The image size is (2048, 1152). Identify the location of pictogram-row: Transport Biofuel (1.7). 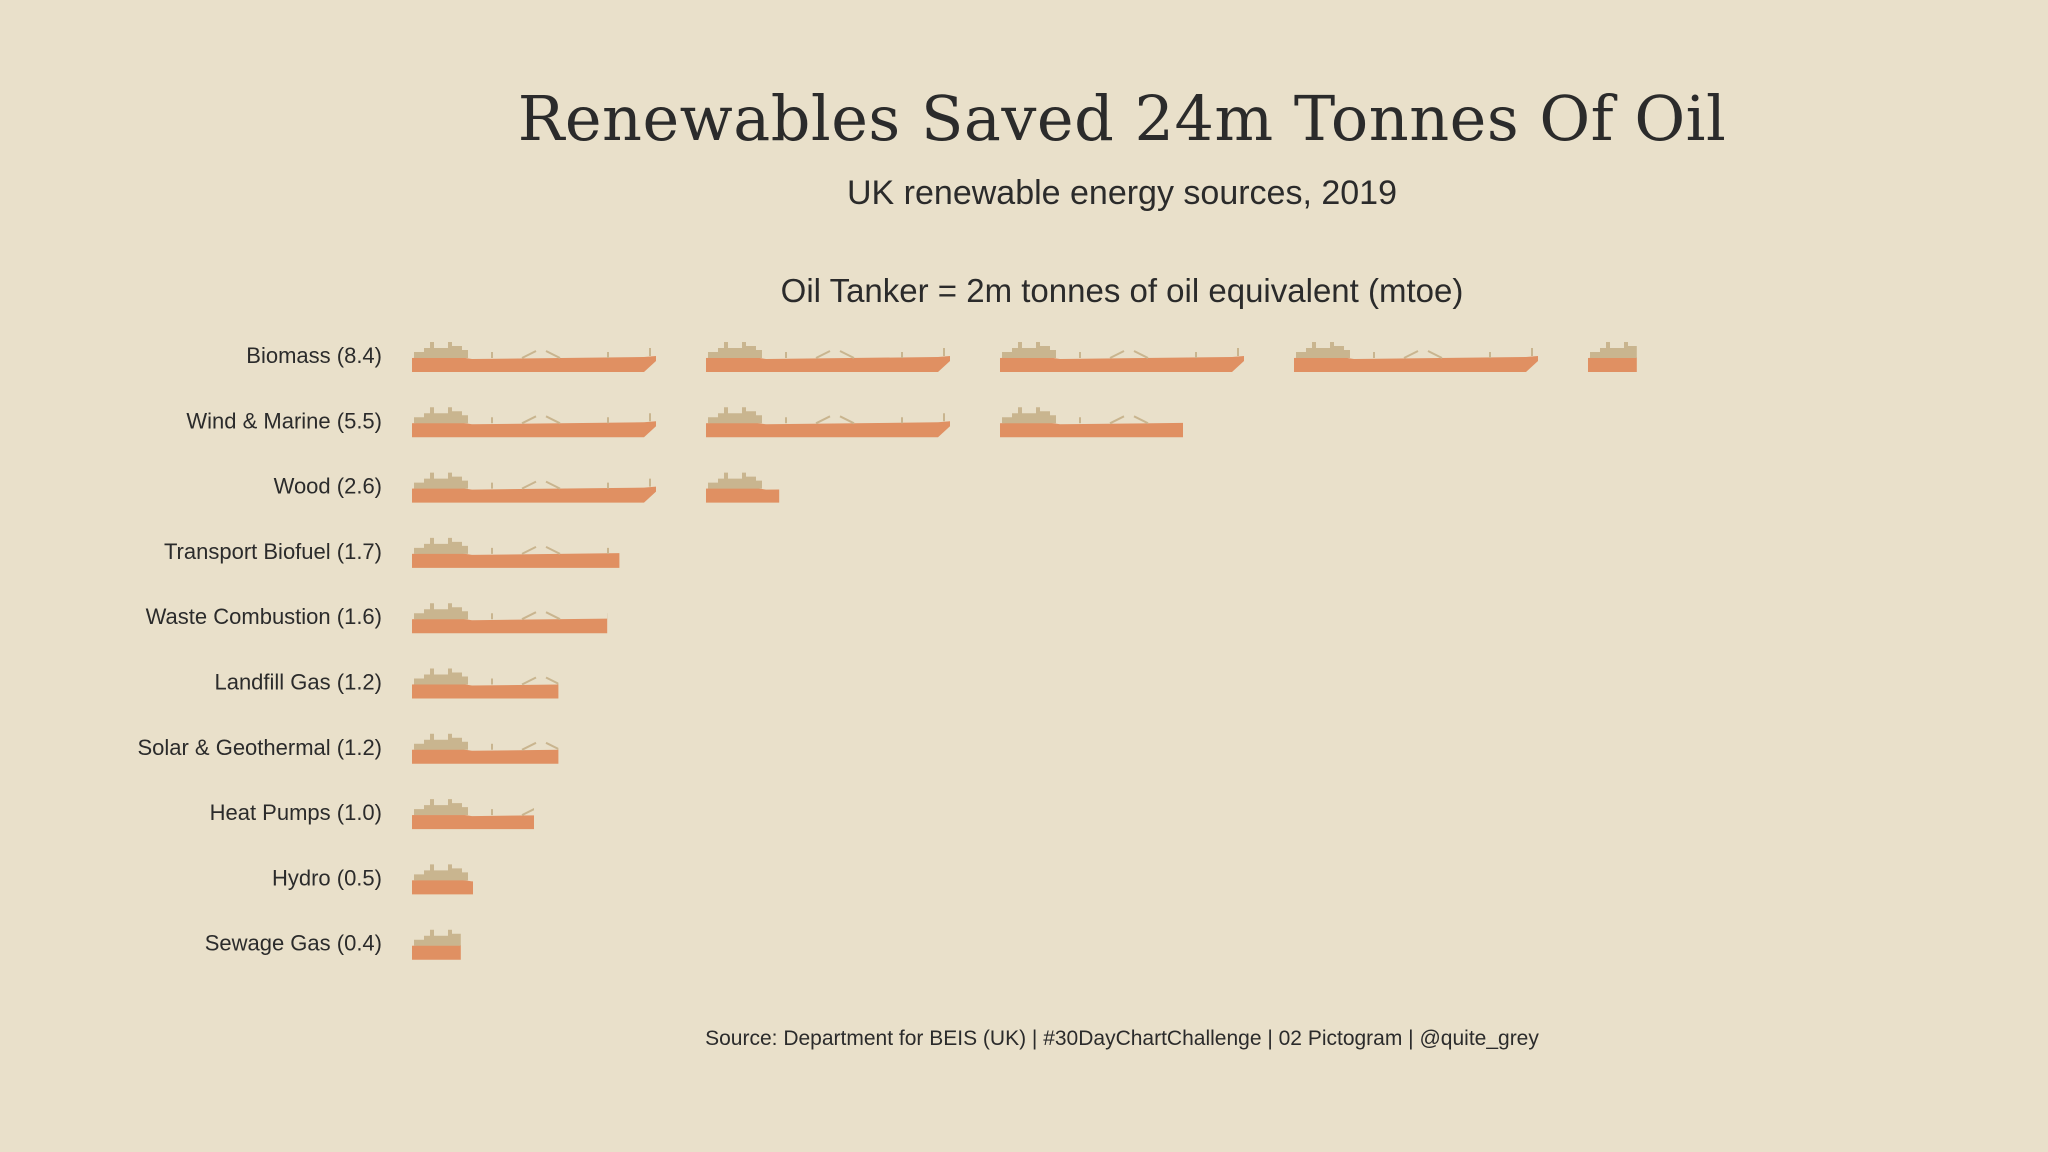
(392, 552).